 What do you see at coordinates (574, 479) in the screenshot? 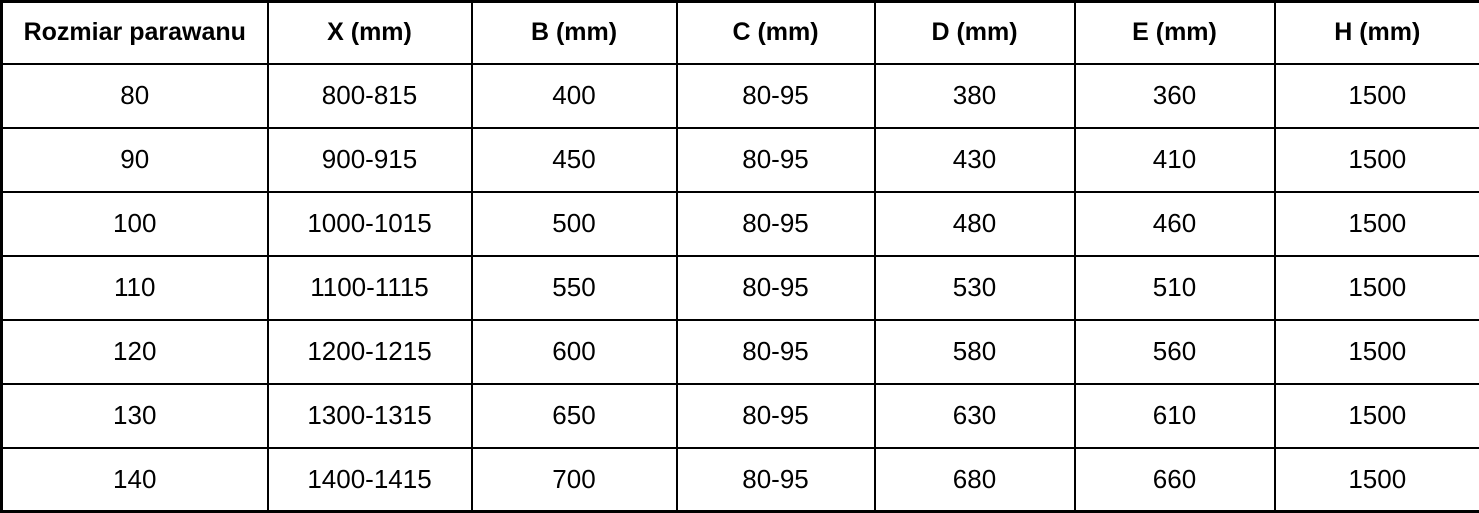
I see `table-cell: 700` at bounding box center [574, 479].